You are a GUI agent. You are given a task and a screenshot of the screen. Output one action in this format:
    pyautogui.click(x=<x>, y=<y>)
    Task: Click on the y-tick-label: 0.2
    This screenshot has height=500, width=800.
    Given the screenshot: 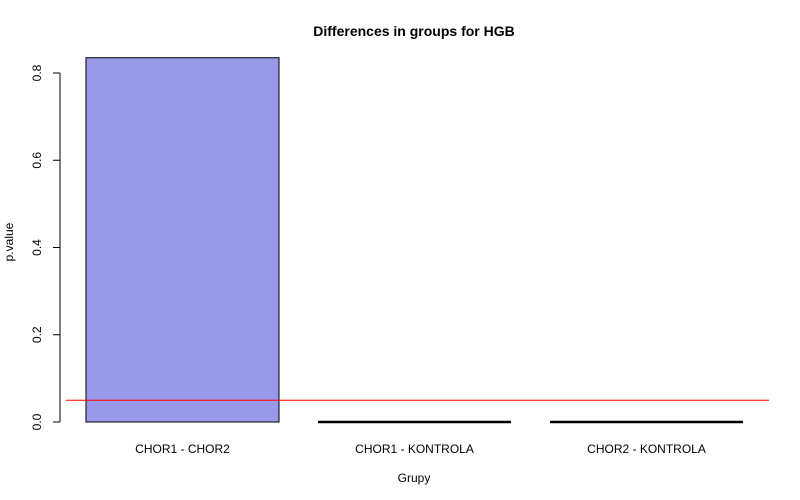 What is the action you would take?
    pyautogui.click(x=37, y=334)
    